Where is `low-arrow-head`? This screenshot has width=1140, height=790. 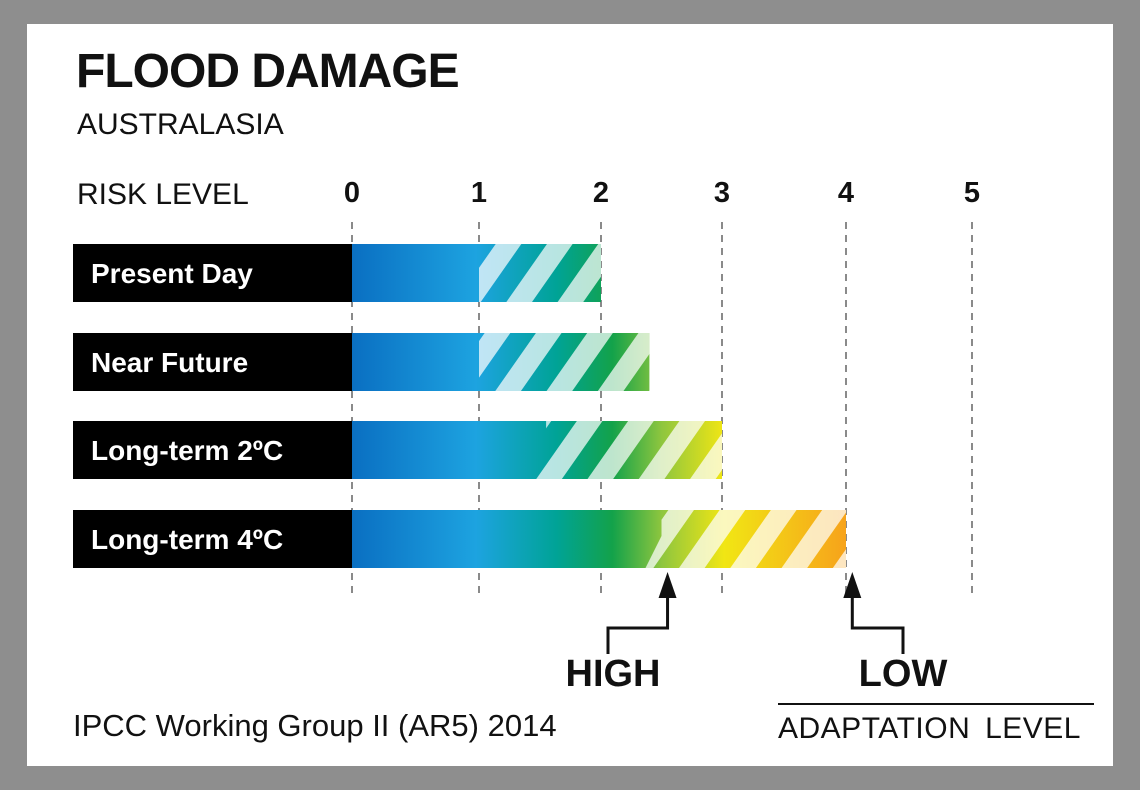
low-arrow-head is located at coordinates (852, 585).